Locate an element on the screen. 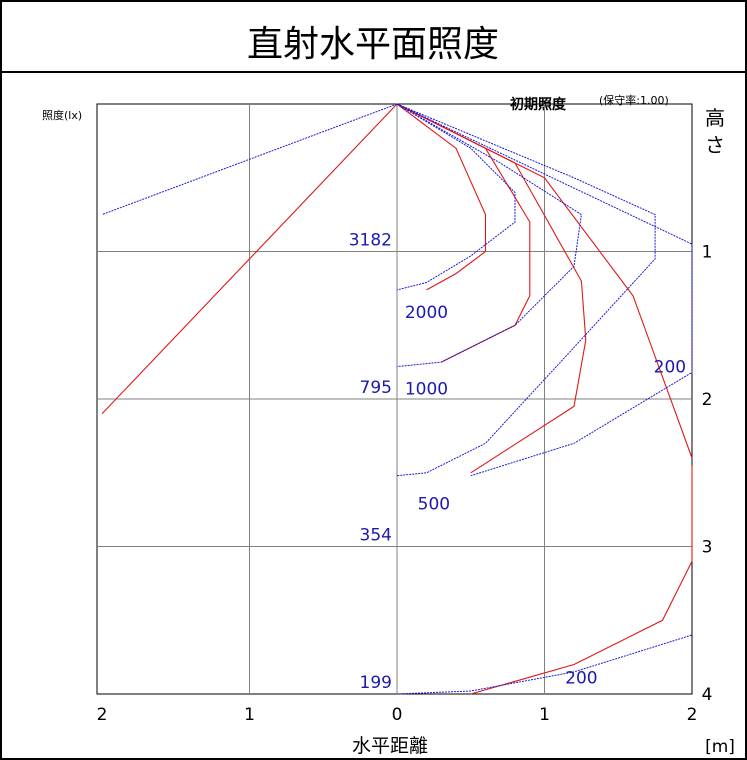 Image resolution: width=747 pixels, height=760 pixels. diagram-title: 直射水平面照度 is located at coordinates (373, 44).